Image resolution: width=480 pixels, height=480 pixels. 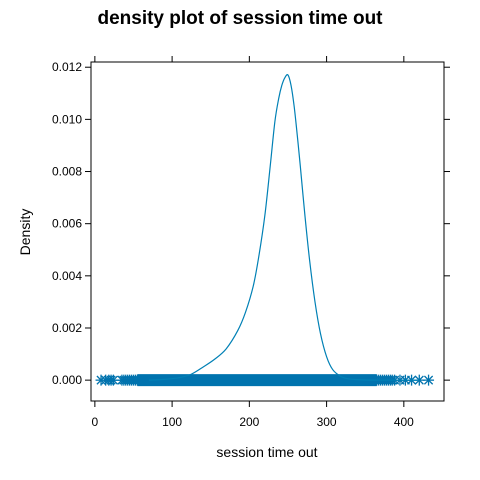 I want to click on y-axis-label: Density, so click(x=25, y=232).